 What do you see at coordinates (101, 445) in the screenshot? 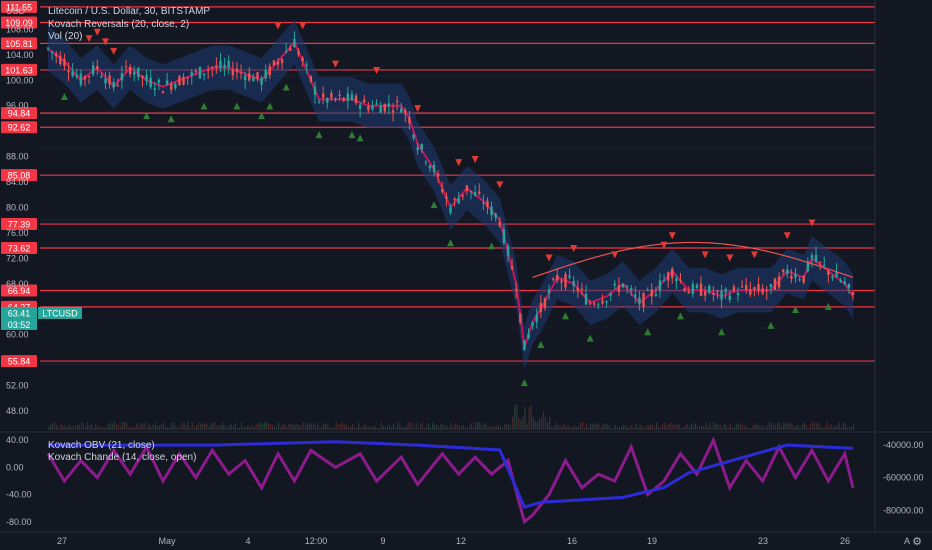
I see `obv-legend: Kovach OBV (21, close)` at bounding box center [101, 445].